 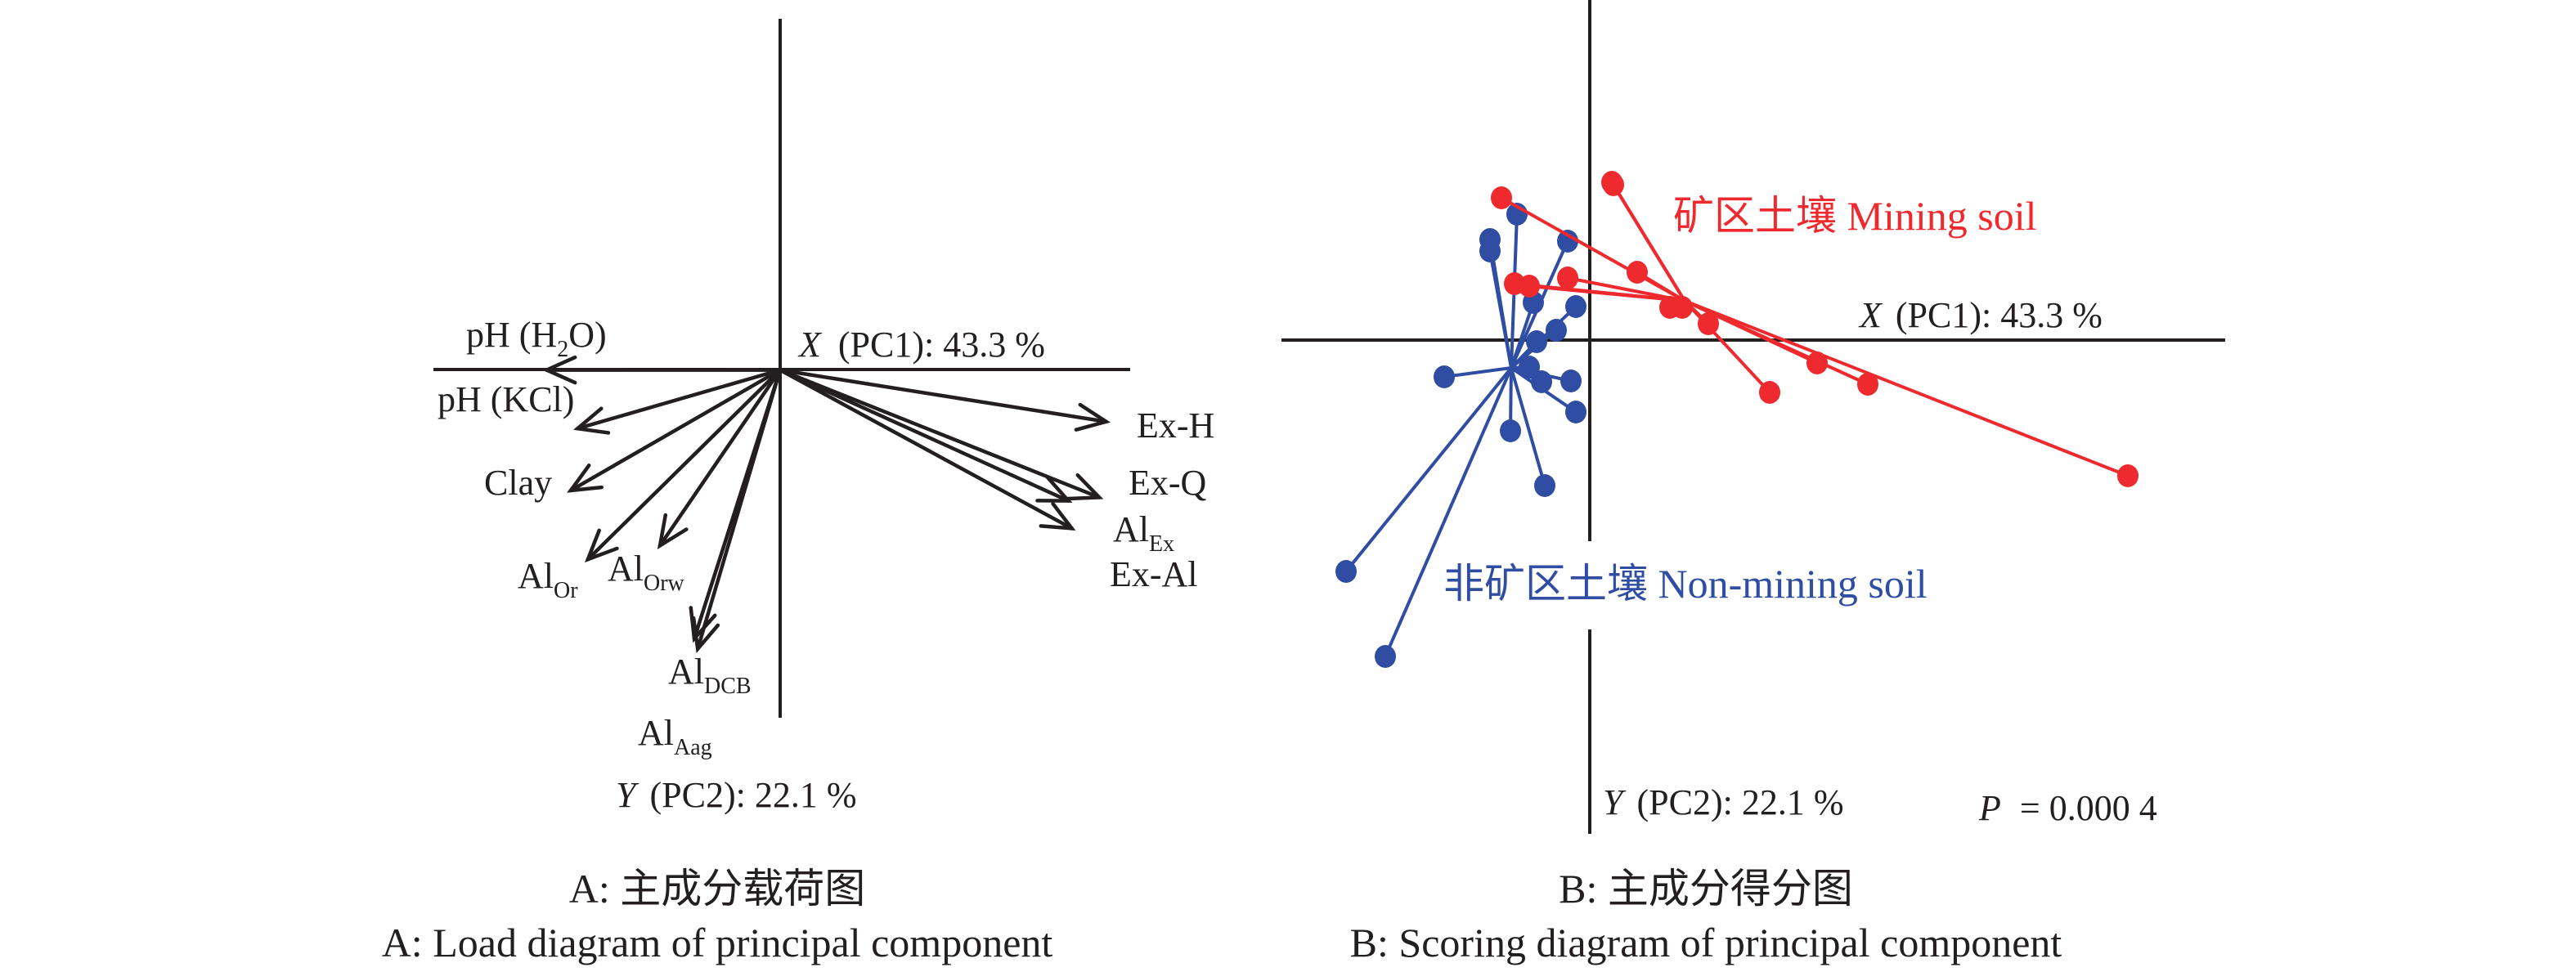 I want to click on arrowhead-ex-q, so click(x=1085, y=487).